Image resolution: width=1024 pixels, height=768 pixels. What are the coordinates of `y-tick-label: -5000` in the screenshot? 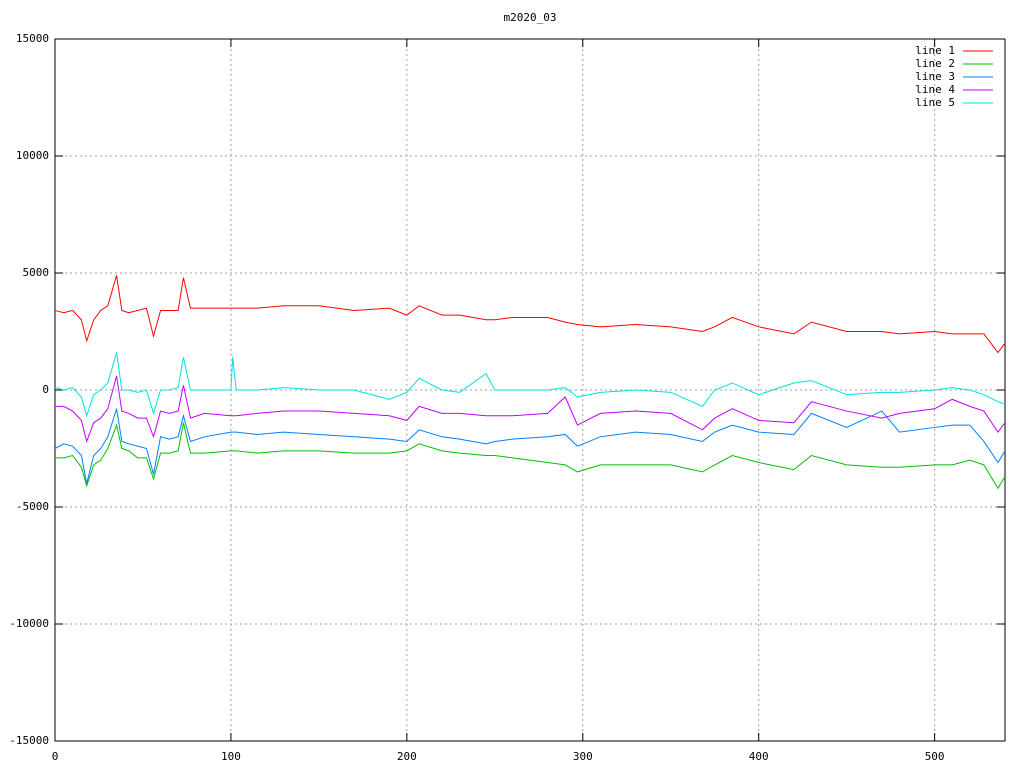 It's located at (32, 506).